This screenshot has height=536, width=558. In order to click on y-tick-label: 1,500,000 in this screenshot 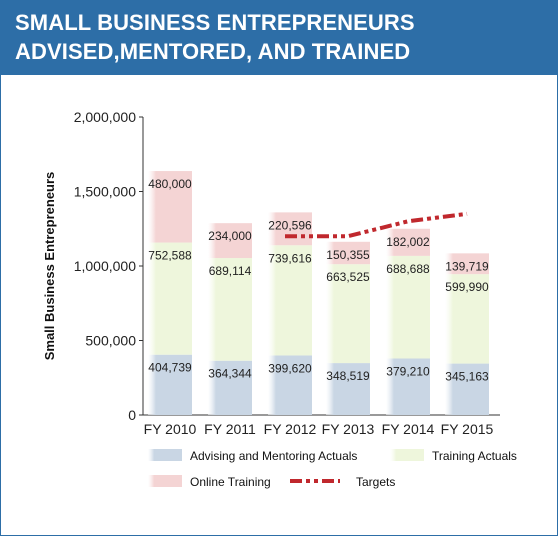, I will do `click(105, 192)`.